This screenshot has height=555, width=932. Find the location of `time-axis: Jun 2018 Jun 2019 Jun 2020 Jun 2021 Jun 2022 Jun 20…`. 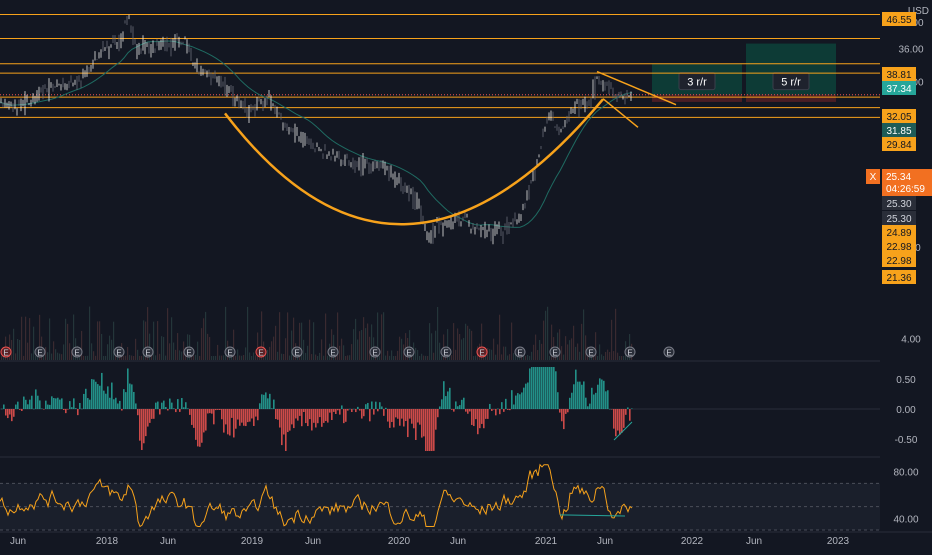

time-axis: Jun 2018 Jun 2019 Jun 2020 Jun 2021 Jun 2022 Jun 20… is located at coordinates (466, 539).